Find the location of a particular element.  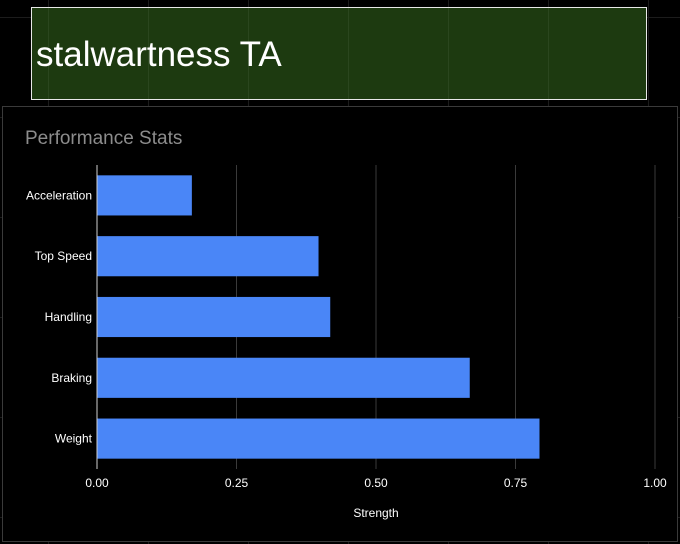

x-axis-title: Strength is located at coordinates (375, 513).